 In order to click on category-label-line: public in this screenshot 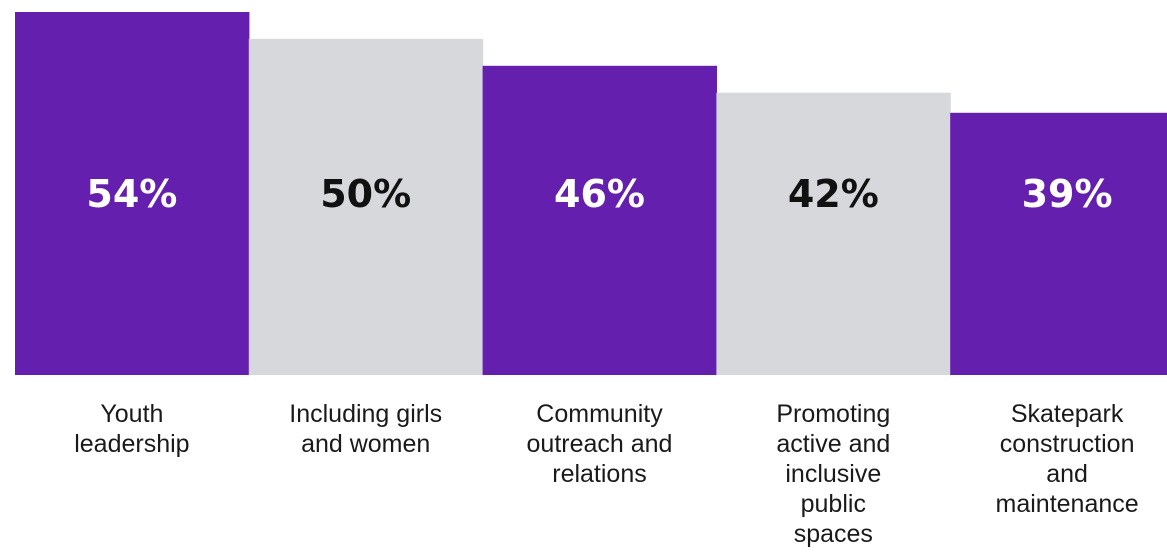, I will do `click(833, 504)`.